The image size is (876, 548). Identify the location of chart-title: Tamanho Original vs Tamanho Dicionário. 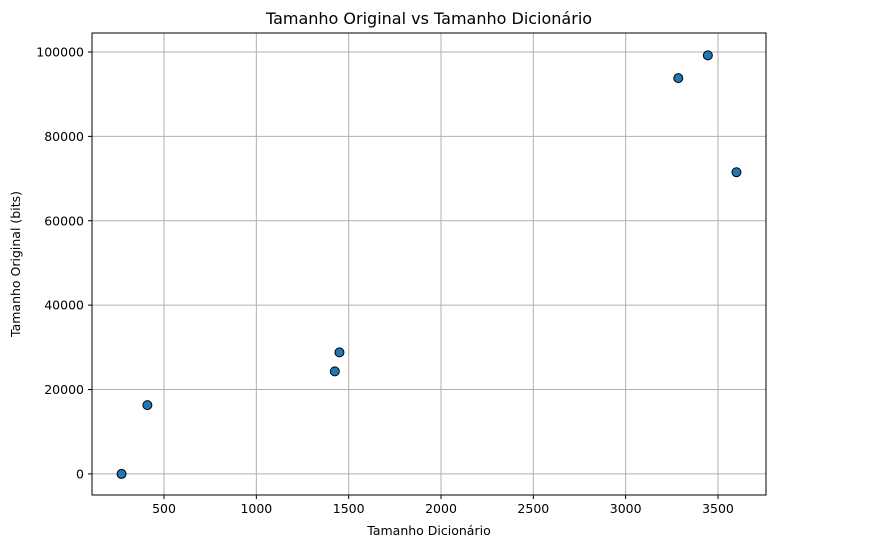
(428, 18).